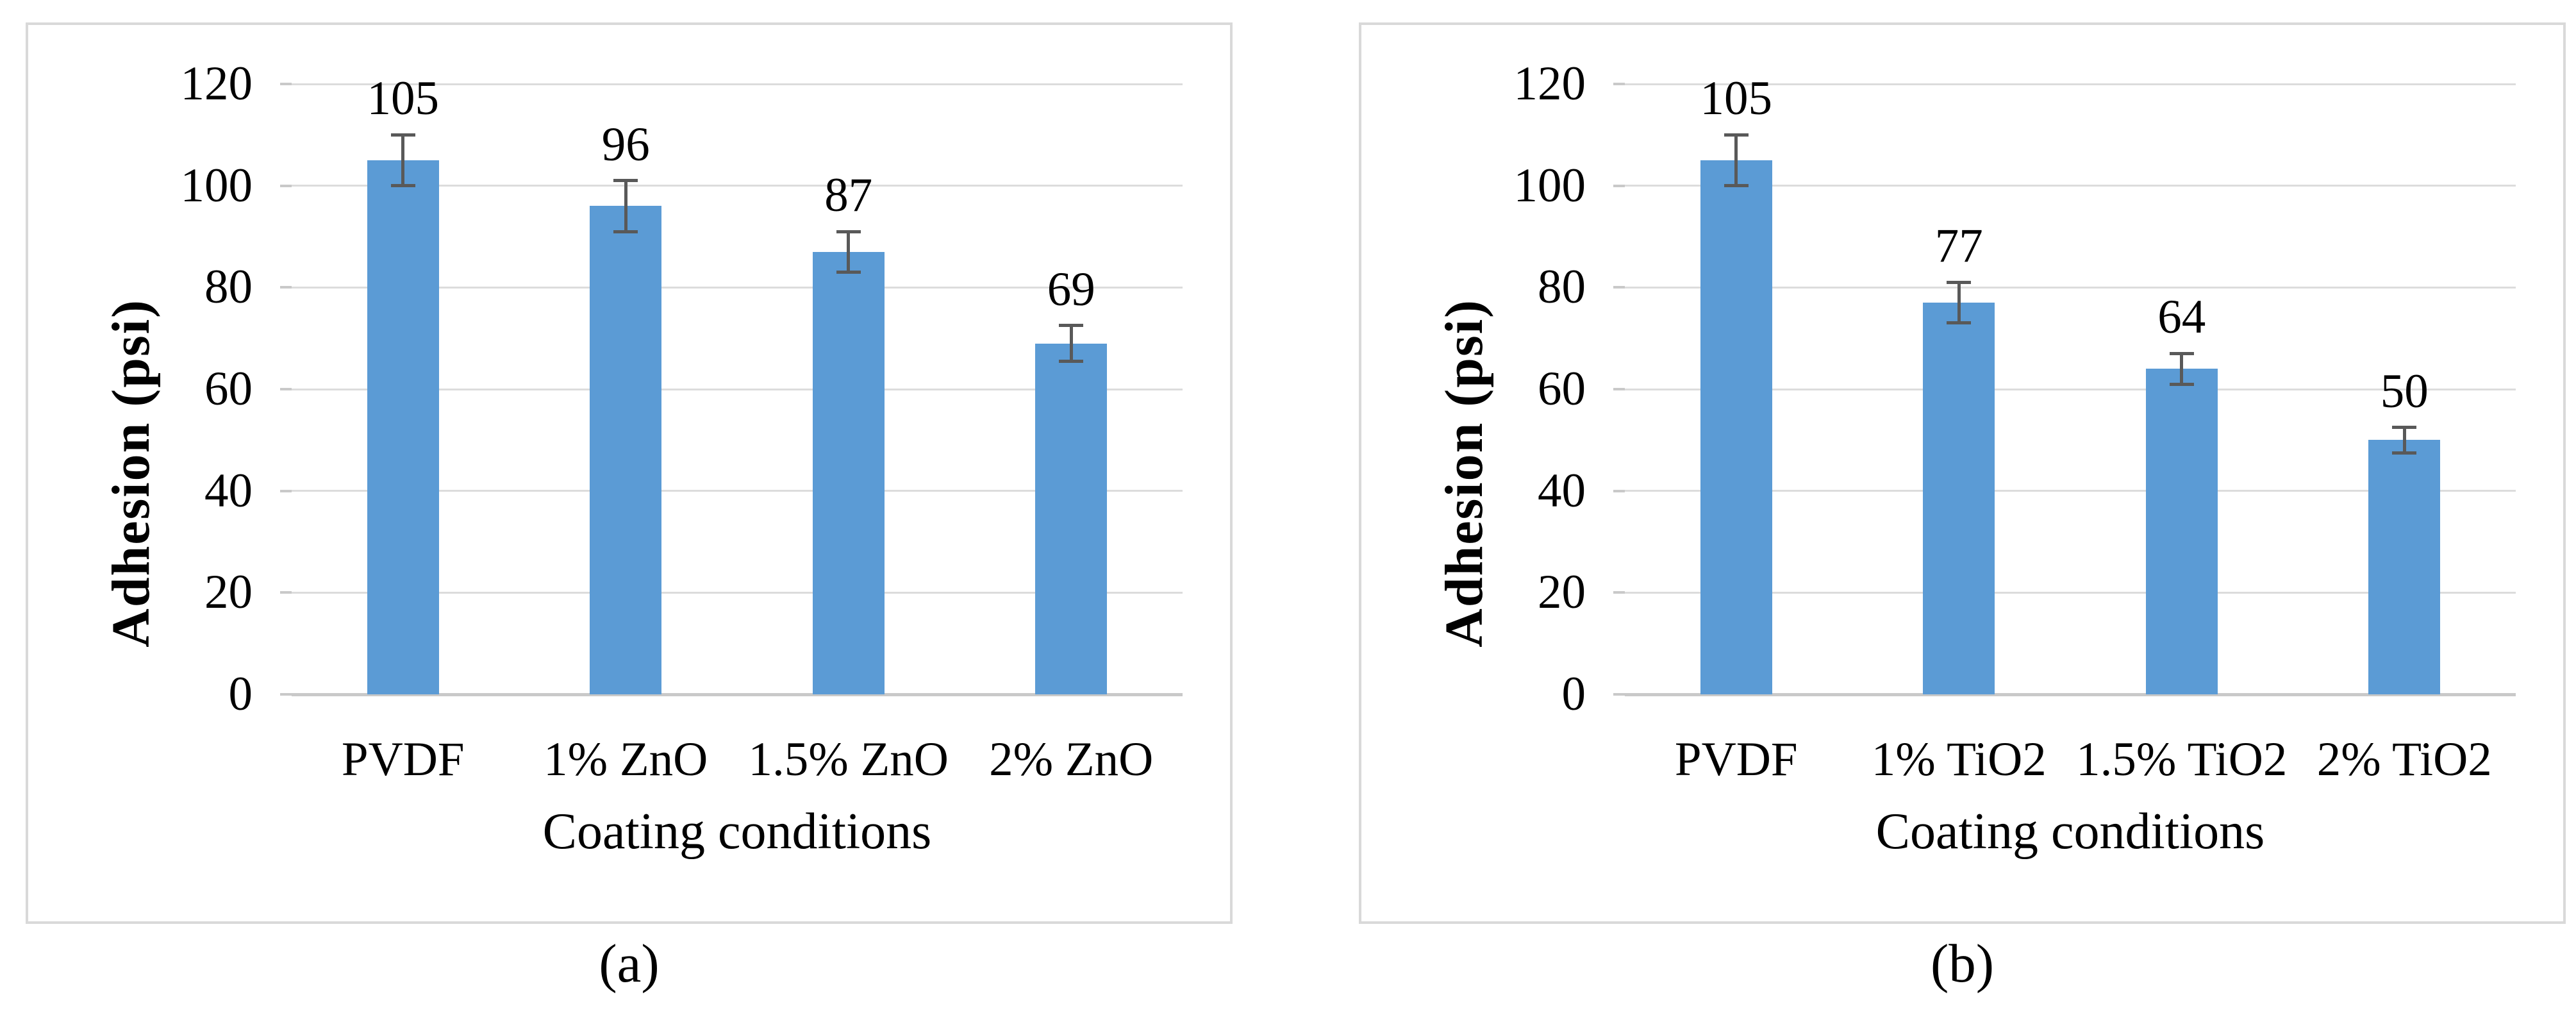  What do you see at coordinates (2182, 759) in the screenshot?
I see `x-axis-category-label: 1.5% TiO2` at bounding box center [2182, 759].